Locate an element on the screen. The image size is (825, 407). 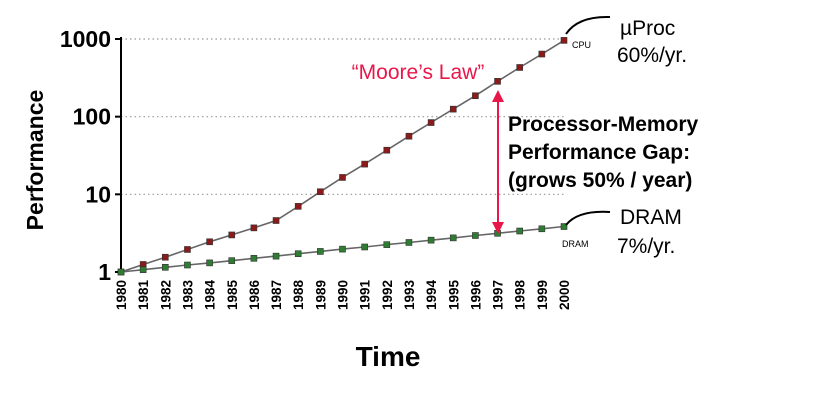
gap-label-line1: Processor-Memory is located at coordinates (603, 124).